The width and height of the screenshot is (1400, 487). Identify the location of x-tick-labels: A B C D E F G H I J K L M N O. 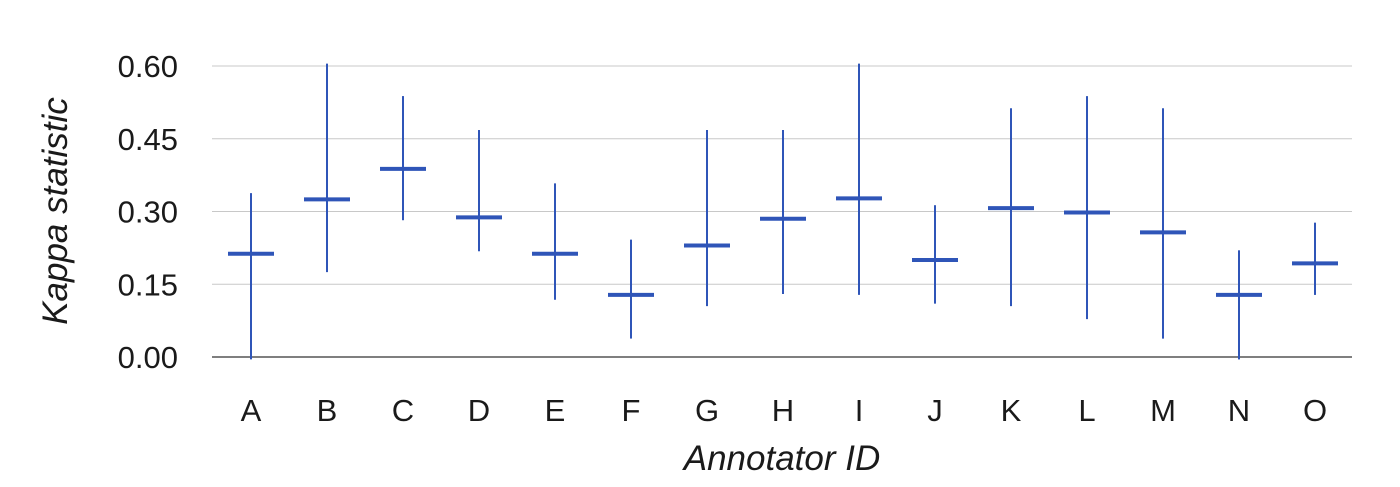
(784, 410).